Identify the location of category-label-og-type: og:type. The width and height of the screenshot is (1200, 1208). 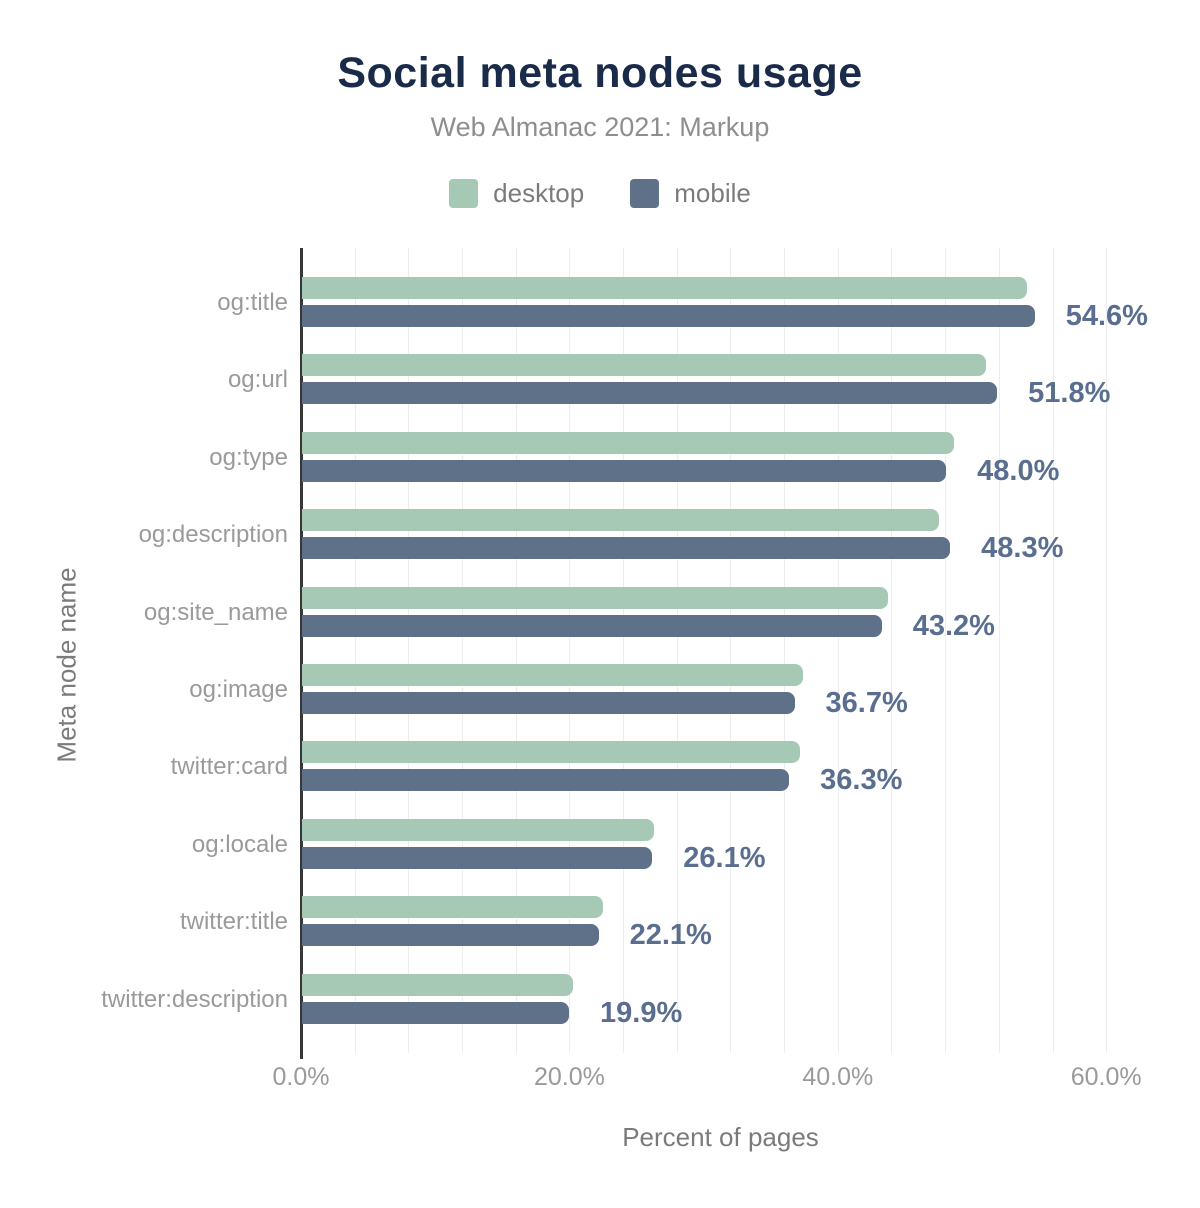
(248, 457).